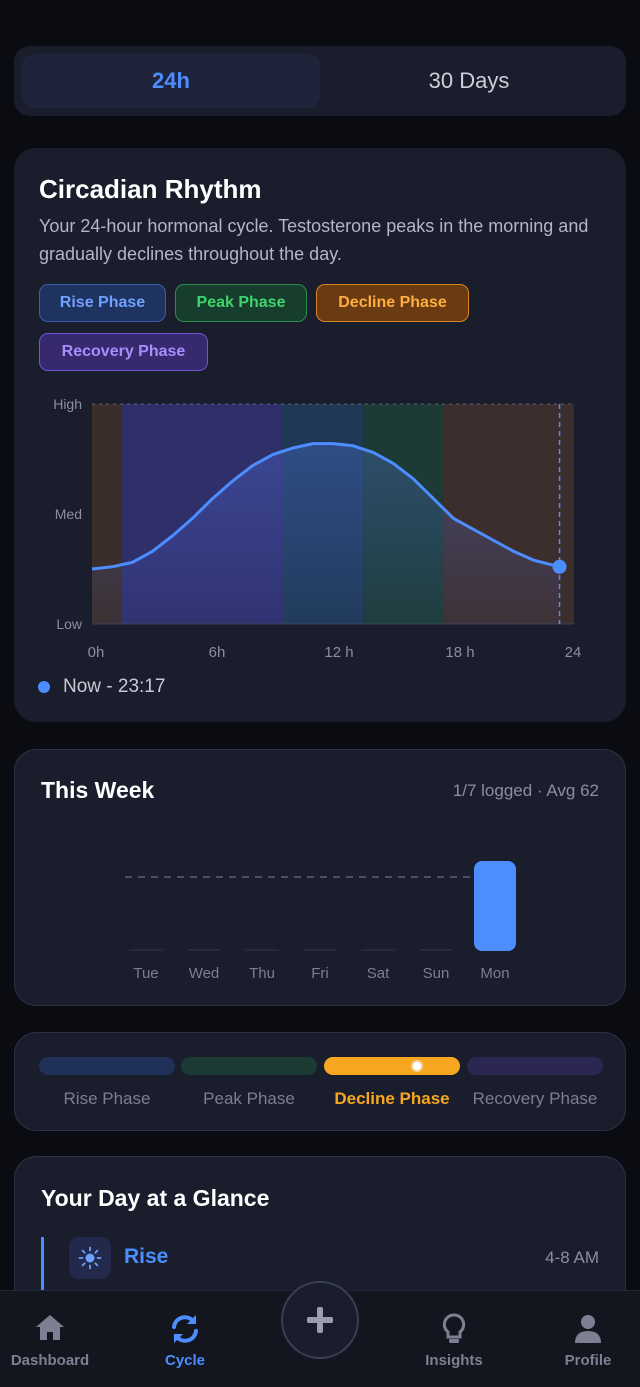  What do you see at coordinates (325, 506) in the screenshot?
I see `rhythm-line` at bounding box center [325, 506].